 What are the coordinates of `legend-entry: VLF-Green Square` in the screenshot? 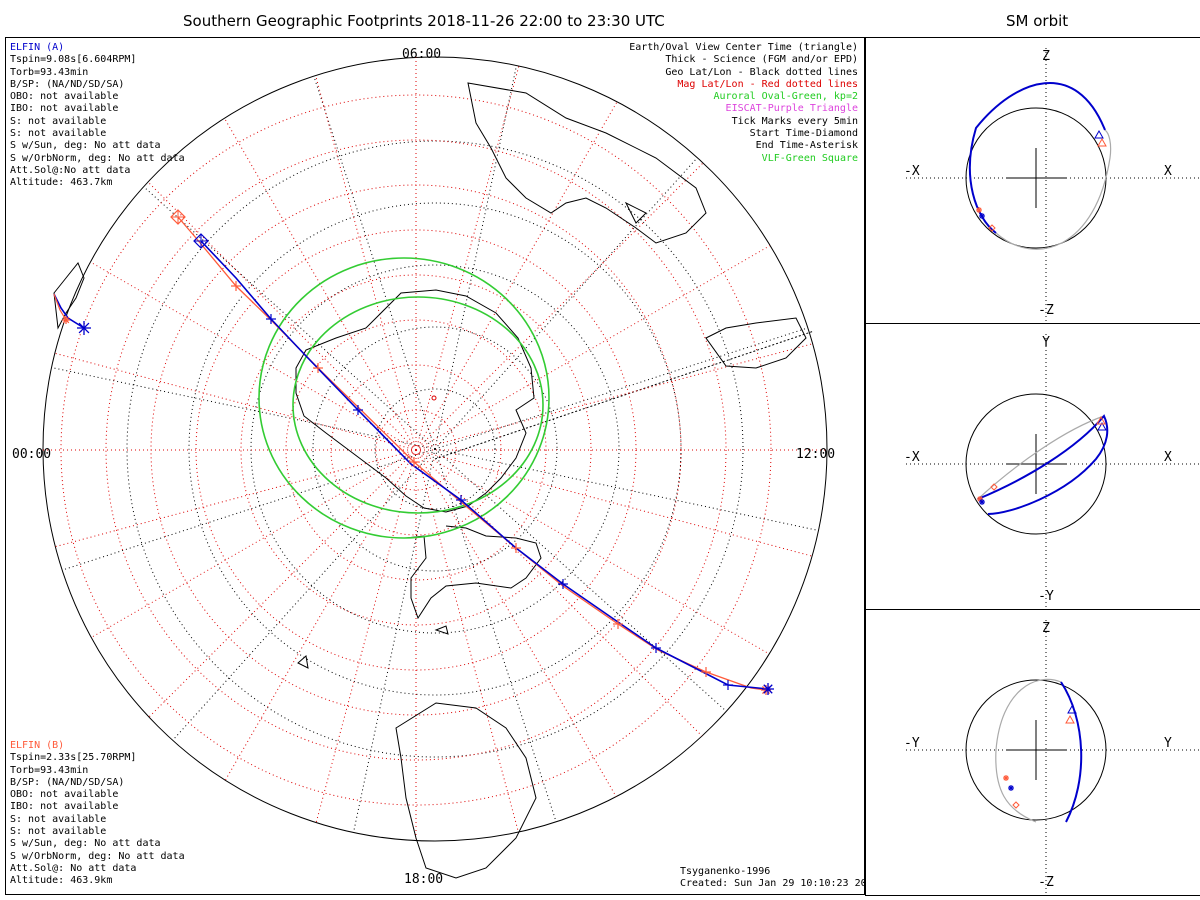 It's located at (809, 158).